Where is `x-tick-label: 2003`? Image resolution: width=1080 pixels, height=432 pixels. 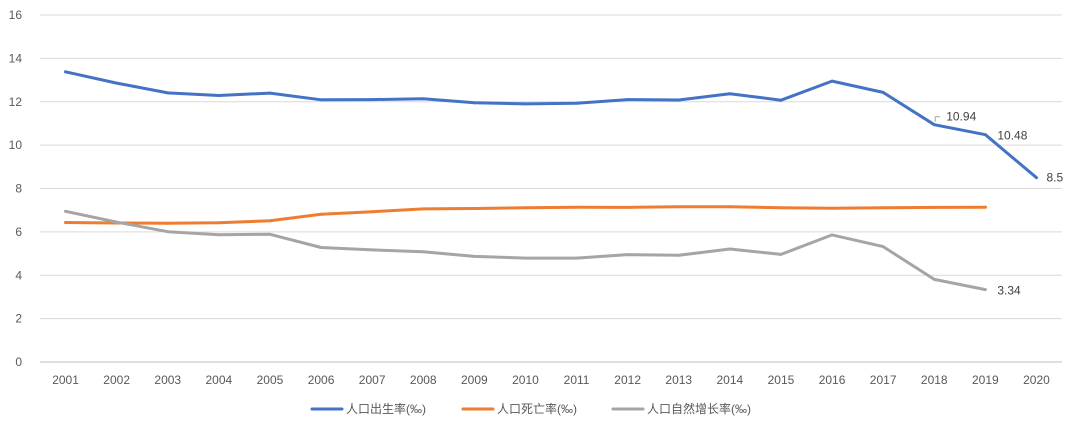 x-tick-label: 2003 is located at coordinates (167, 380).